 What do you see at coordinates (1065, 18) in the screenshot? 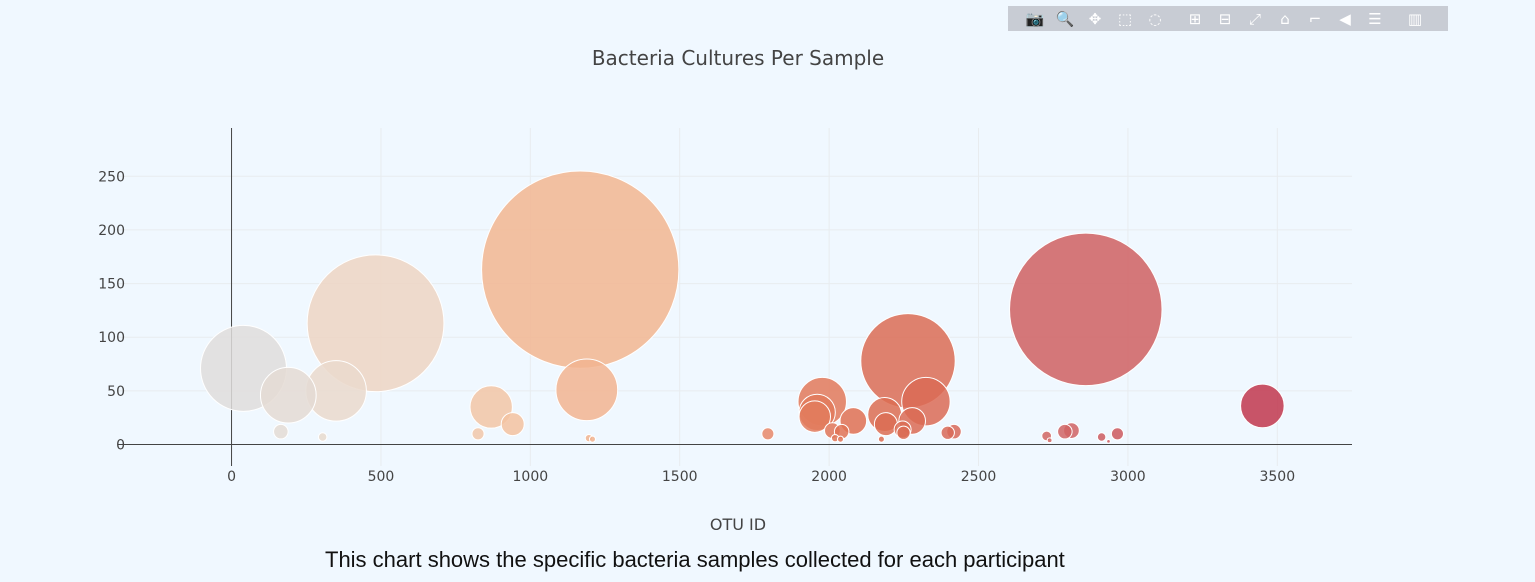
I see `zoom-icon: 🔍` at bounding box center [1065, 18].